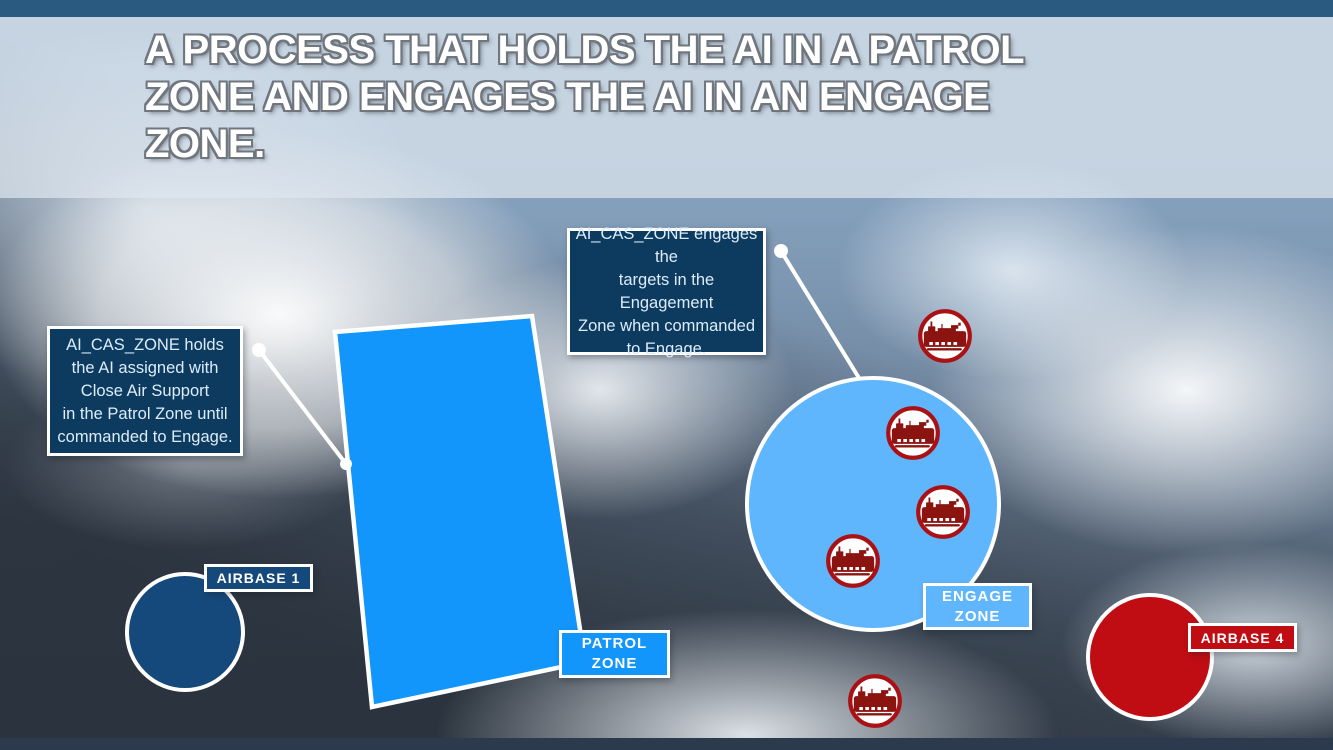  Describe the element at coordinates (666, 744) in the screenshot. I see `bottom-accent-bar` at that location.